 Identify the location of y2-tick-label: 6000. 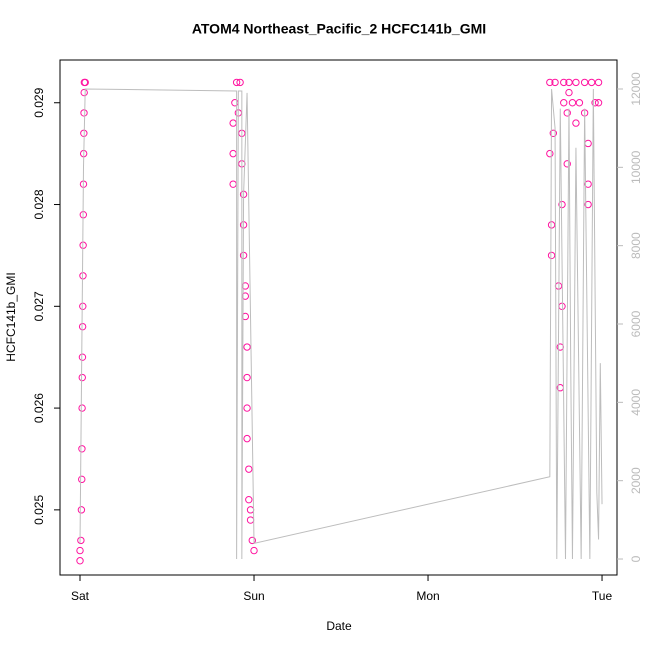
(636, 323).